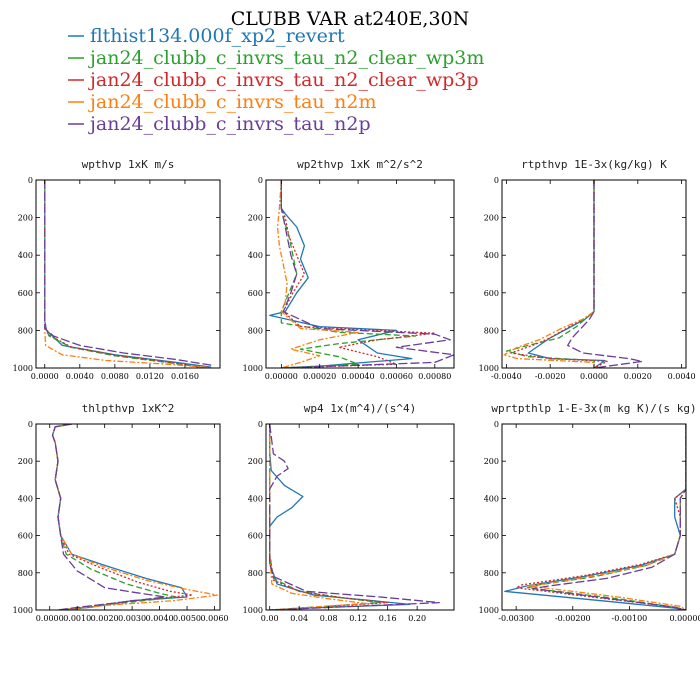  What do you see at coordinates (128, 164) in the screenshot?
I see `subplot-title: wpthvp 1xK m/s` at bounding box center [128, 164].